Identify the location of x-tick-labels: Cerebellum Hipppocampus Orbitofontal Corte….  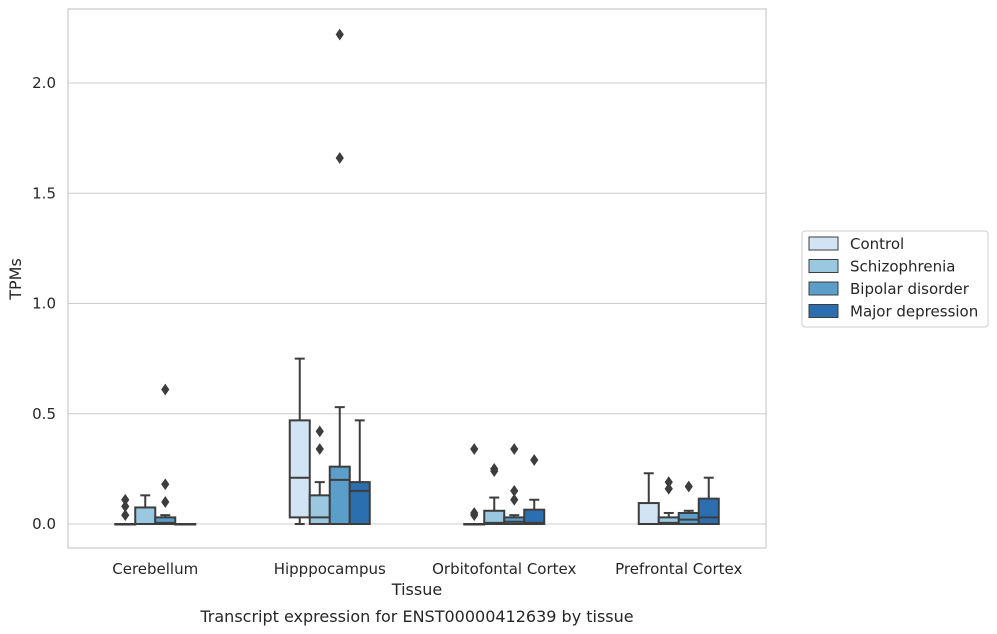
(427, 569).